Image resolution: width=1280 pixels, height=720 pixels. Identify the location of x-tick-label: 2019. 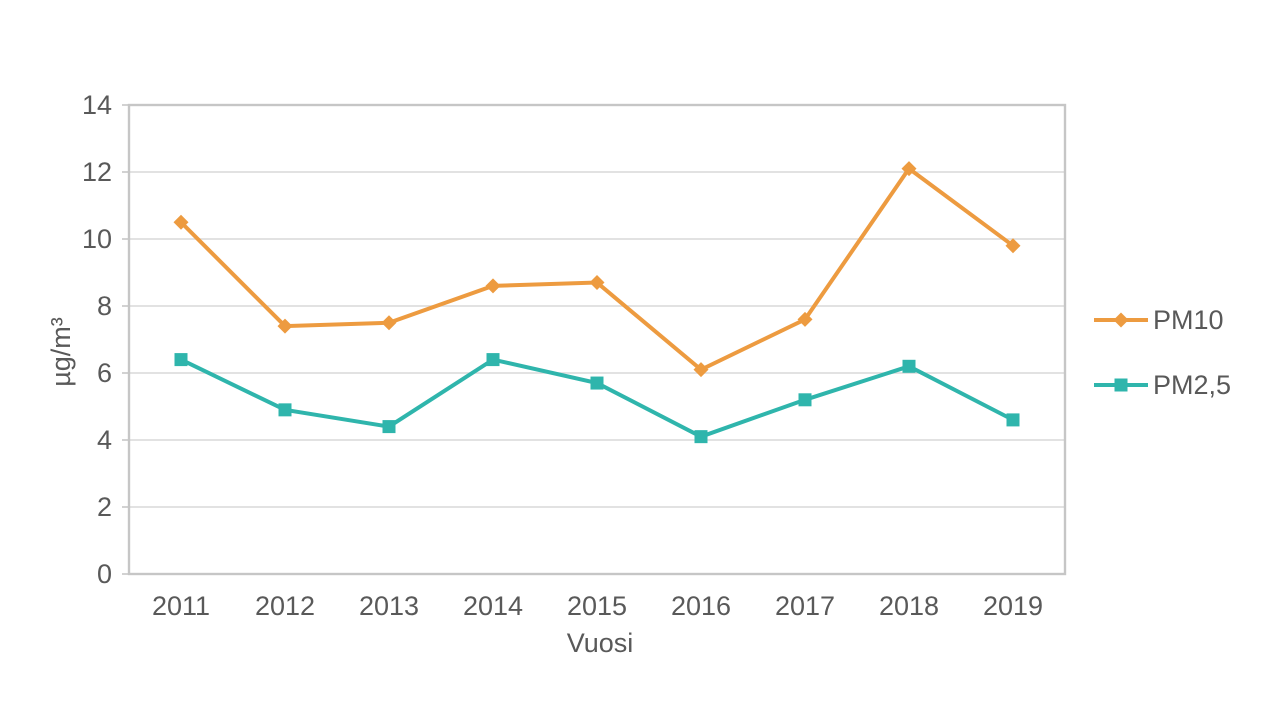
(1013, 606).